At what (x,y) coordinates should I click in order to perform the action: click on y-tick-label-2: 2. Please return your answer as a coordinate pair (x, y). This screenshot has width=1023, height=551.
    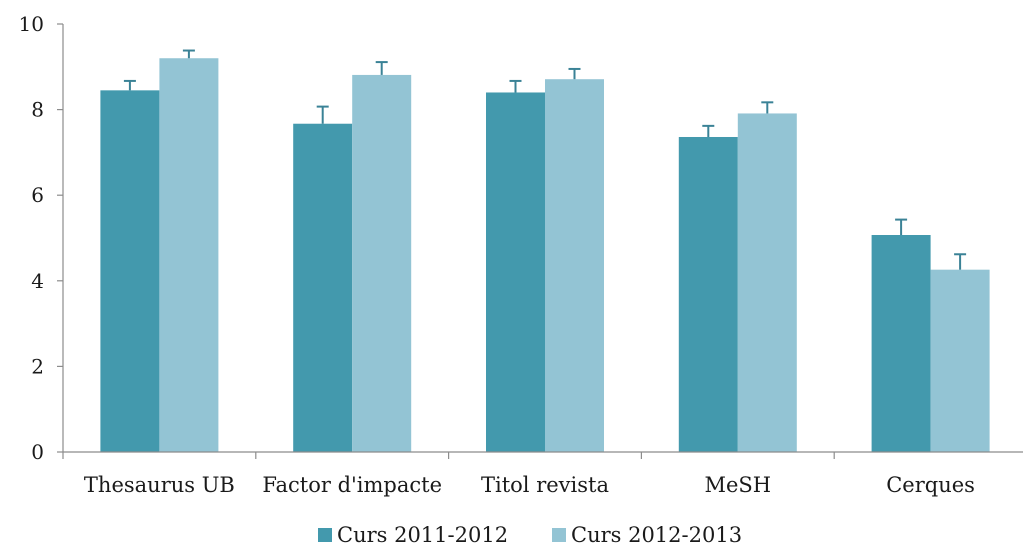
    Looking at the image, I should click on (37, 366).